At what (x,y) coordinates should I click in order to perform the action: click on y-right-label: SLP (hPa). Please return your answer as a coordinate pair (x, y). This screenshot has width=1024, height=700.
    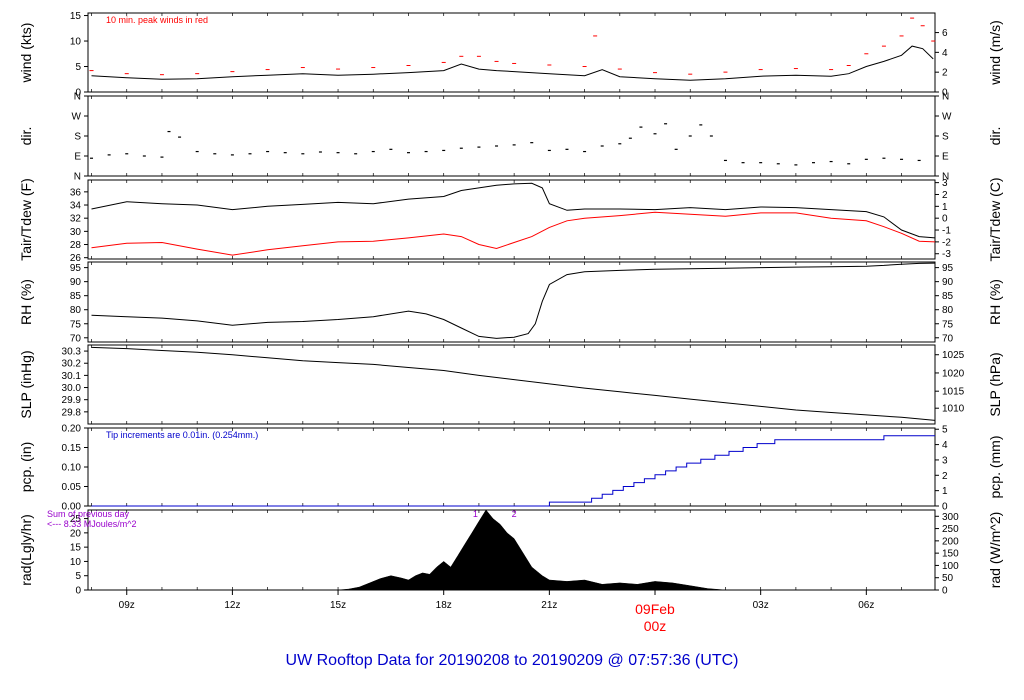
    Looking at the image, I should click on (995, 384).